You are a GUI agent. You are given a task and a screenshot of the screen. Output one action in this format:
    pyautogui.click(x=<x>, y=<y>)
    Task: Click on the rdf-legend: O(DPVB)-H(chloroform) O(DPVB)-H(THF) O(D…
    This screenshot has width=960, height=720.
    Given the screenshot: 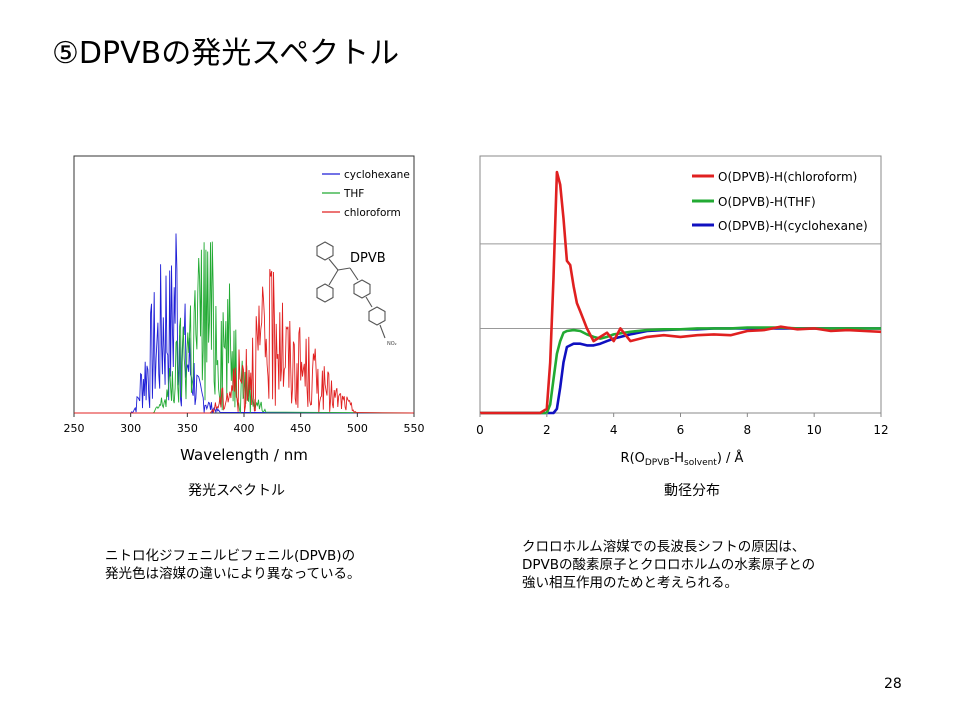 What is the action you would take?
    pyautogui.click(x=780, y=201)
    